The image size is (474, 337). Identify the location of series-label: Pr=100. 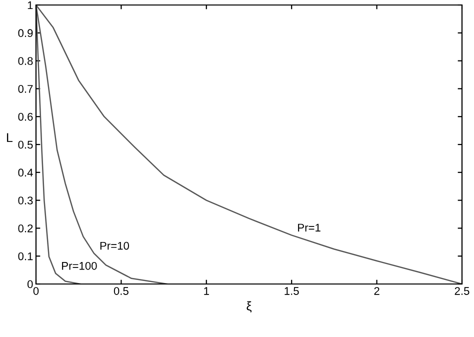
(79, 266).